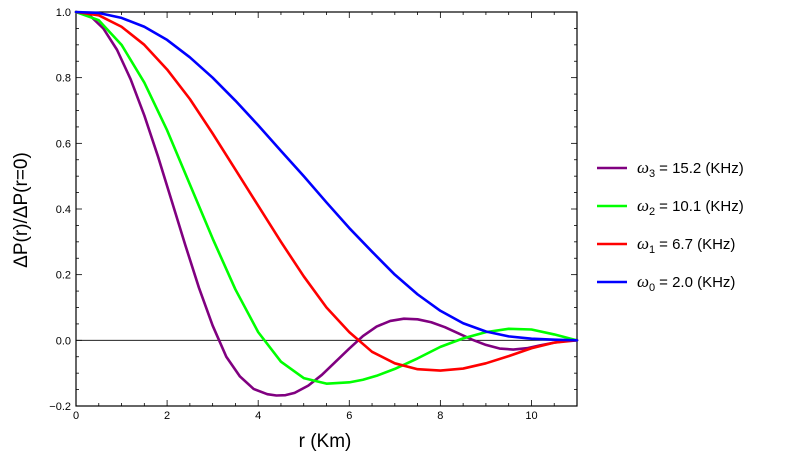  Describe the element at coordinates (258, 416) in the screenshot. I see `x-tick-label: 4` at that location.